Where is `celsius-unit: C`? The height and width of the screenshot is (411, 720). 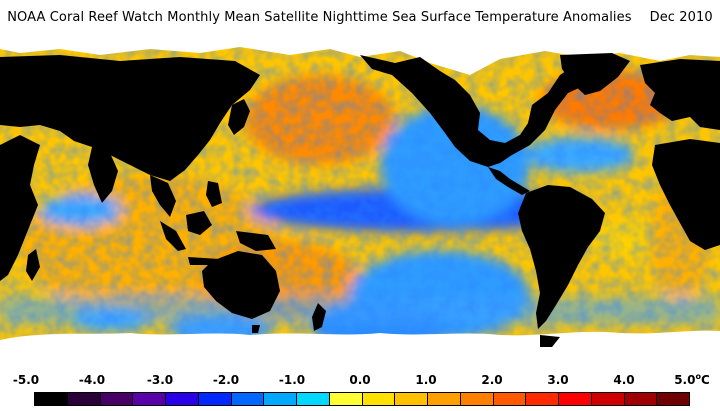
celsius-unit: C is located at coordinates (705, 380).